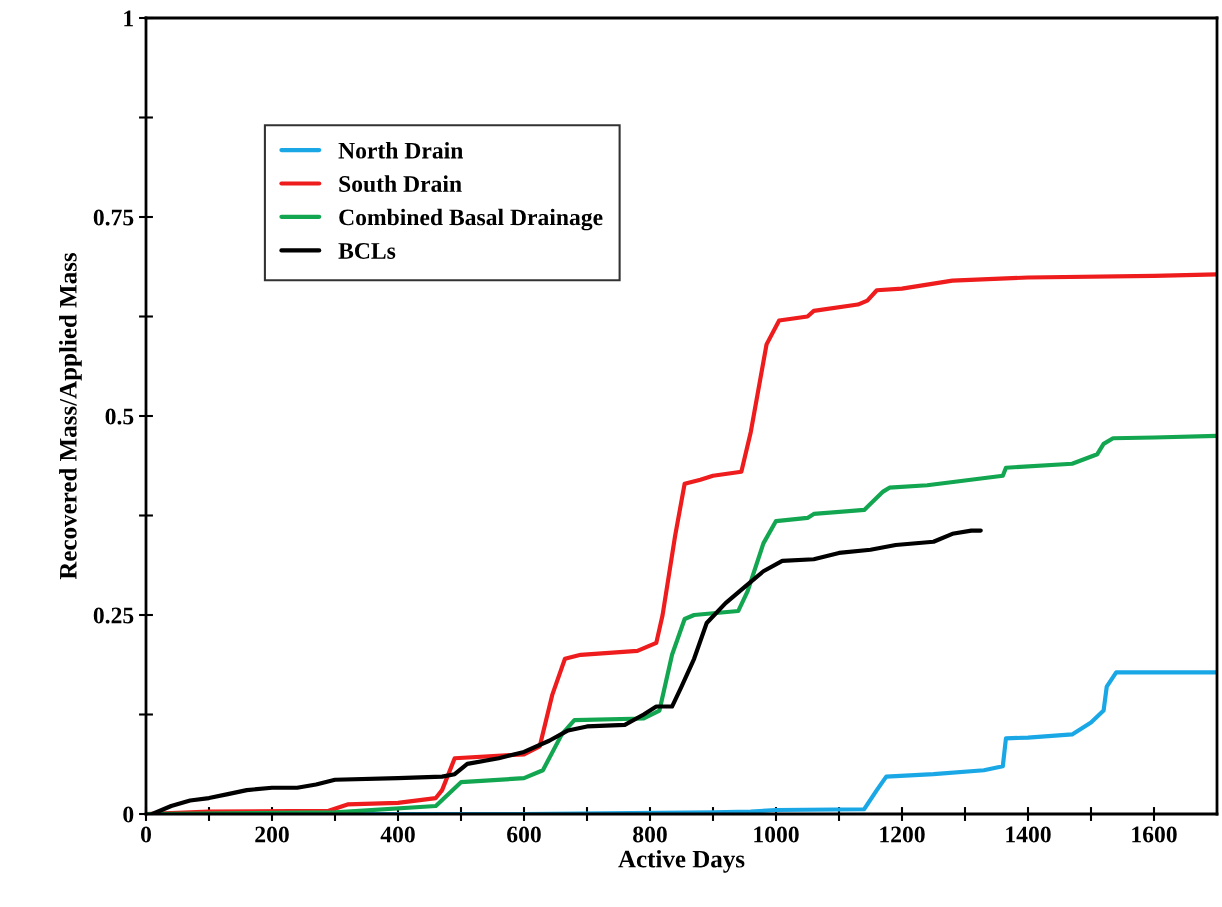 The height and width of the screenshot is (907, 1222). What do you see at coordinates (650, 834) in the screenshot?
I see `x-tick-label: 800` at bounding box center [650, 834].